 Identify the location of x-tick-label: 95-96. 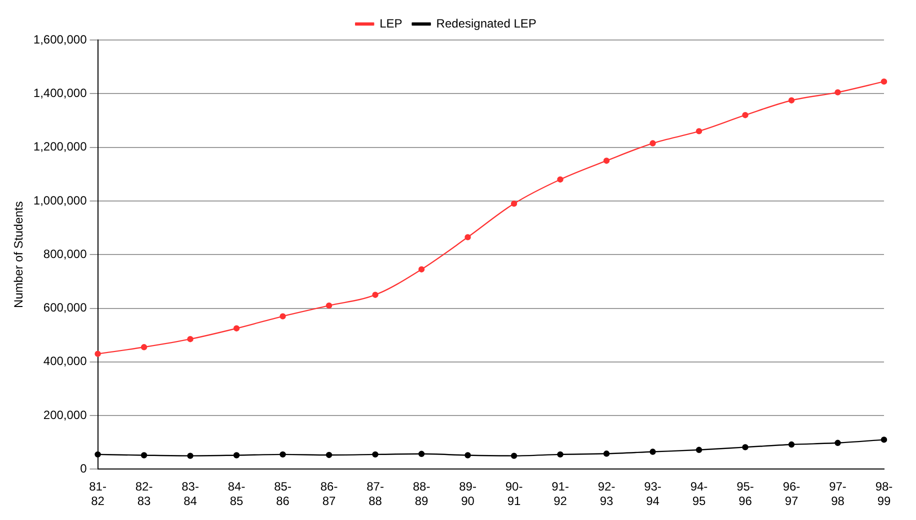
(745, 494).